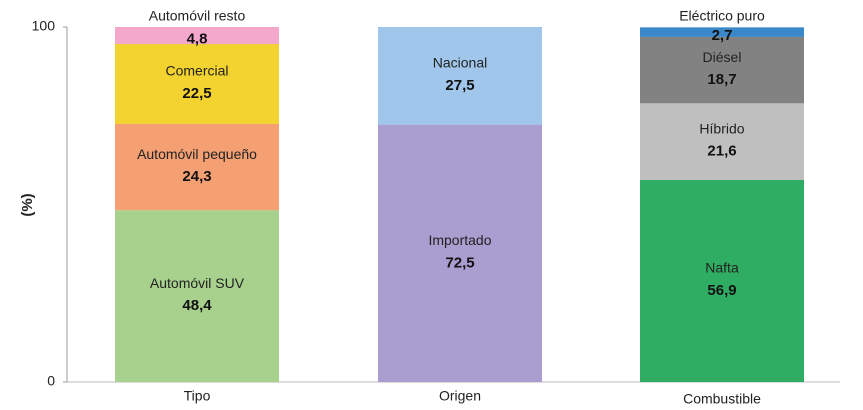  I want to click on x-tick-label: Origen, so click(460, 396).